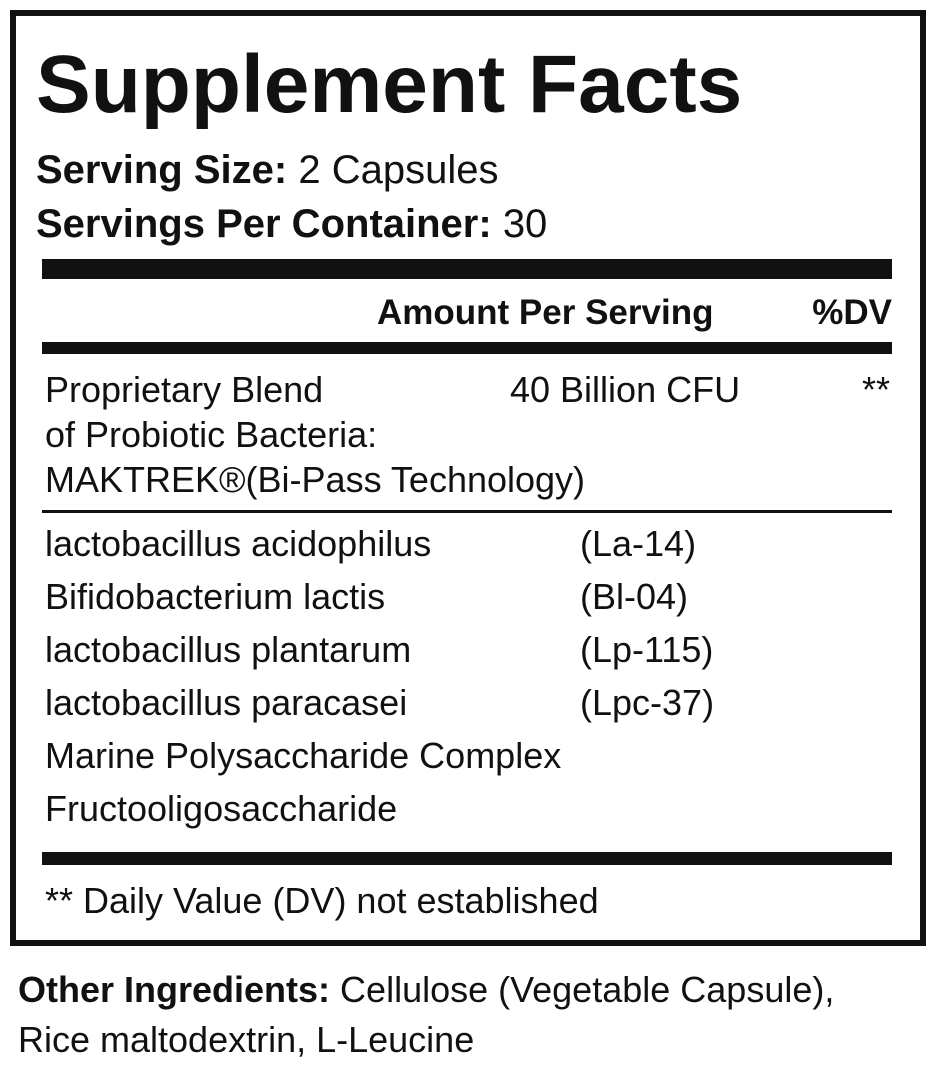 The height and width of the screenshot is (1071, 944). What do you see at coordinates (647, 649) in the screenshot?
I see `ingredient-code: (Lp-115)` at bounding box center [647, 649].